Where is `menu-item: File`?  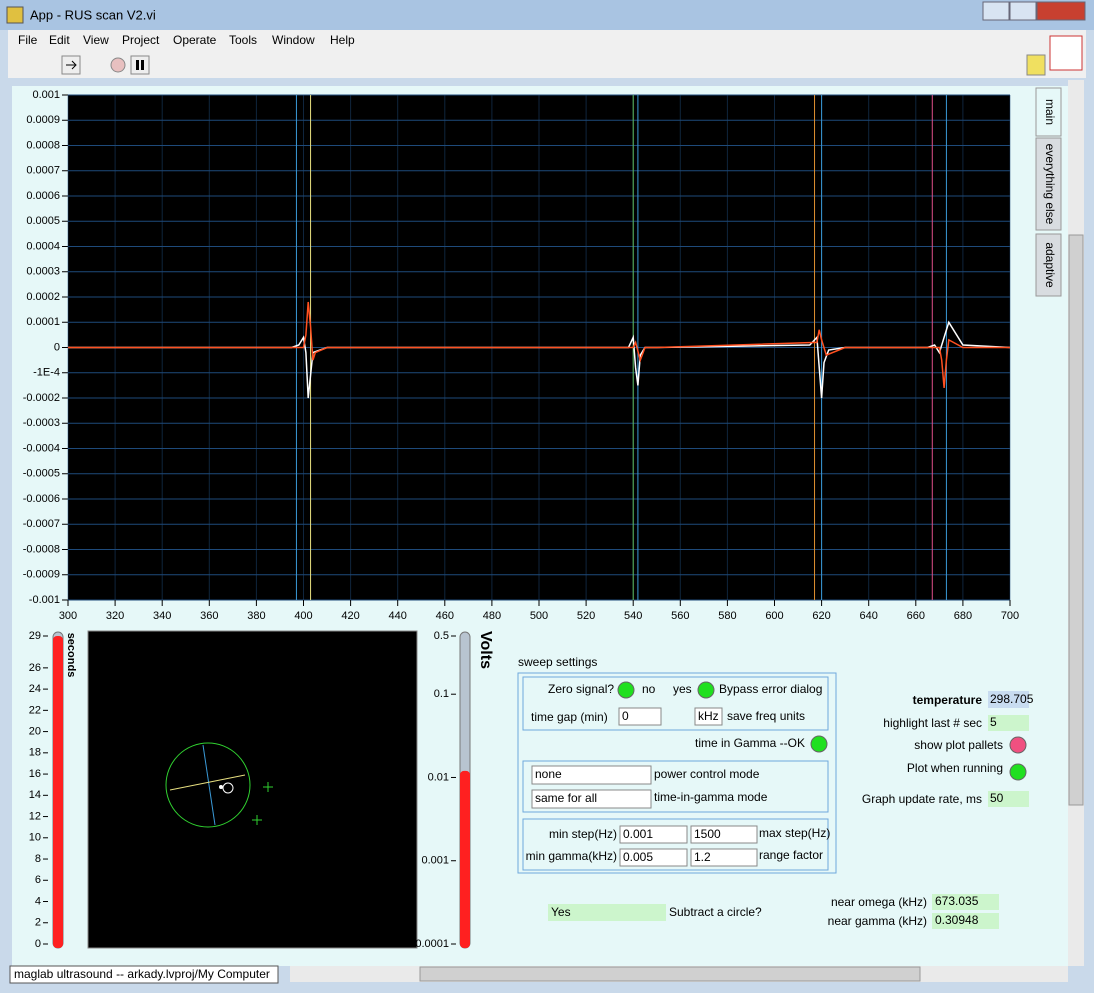 menu-item: File is located at coordinates (28, 40).